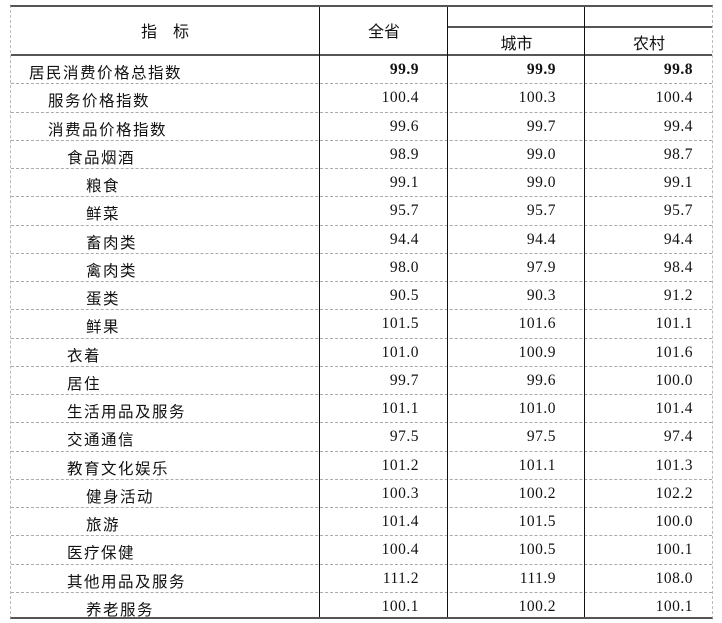 The image size is (722, 623). What do you see at coordinates (674, 352) in the screenshot?
I see `value-rural: 101.6` at bounding box center [674, 352].